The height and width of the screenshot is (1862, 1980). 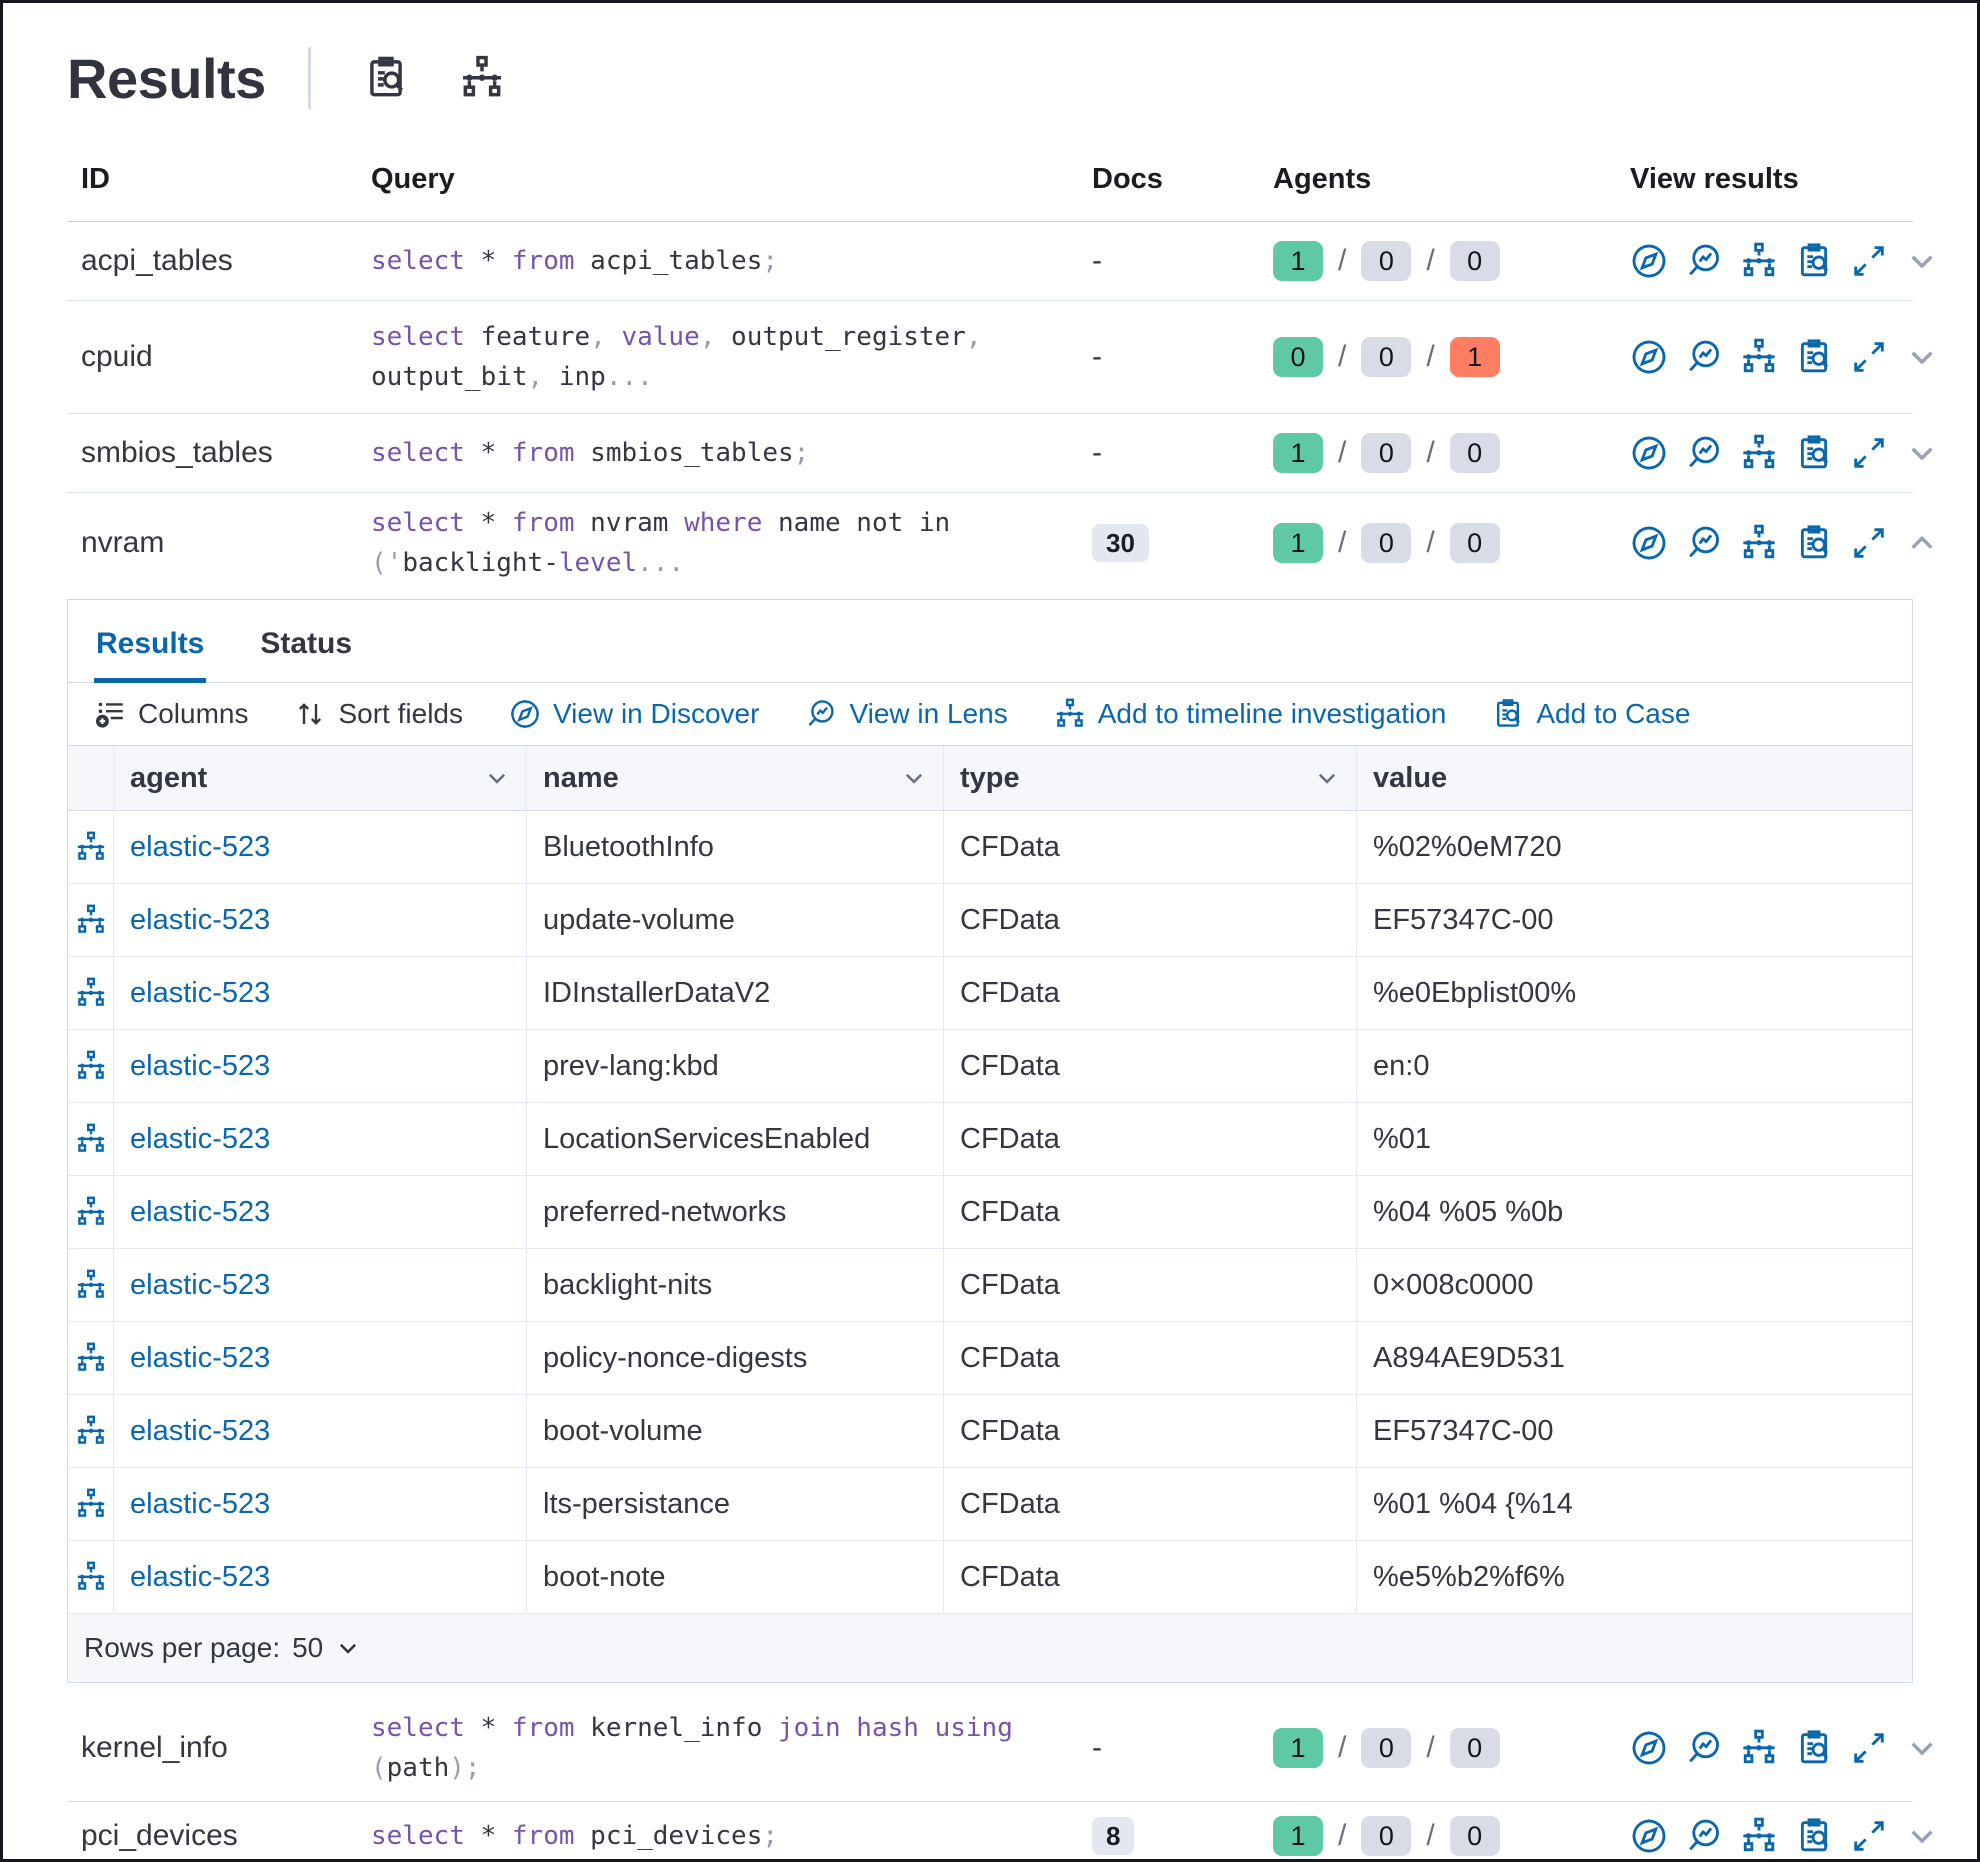 I want to click on inspect-clipboard-icon, so click(x=386, y=78).